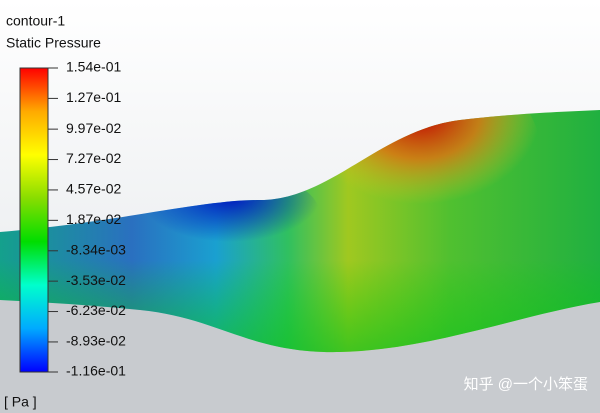 The image size is (600, 413). What do you see at coordinates (20, 402) in the screenshot?
I see `colorbar-unit: [ Pa ]` at bounding box center [20, 402].